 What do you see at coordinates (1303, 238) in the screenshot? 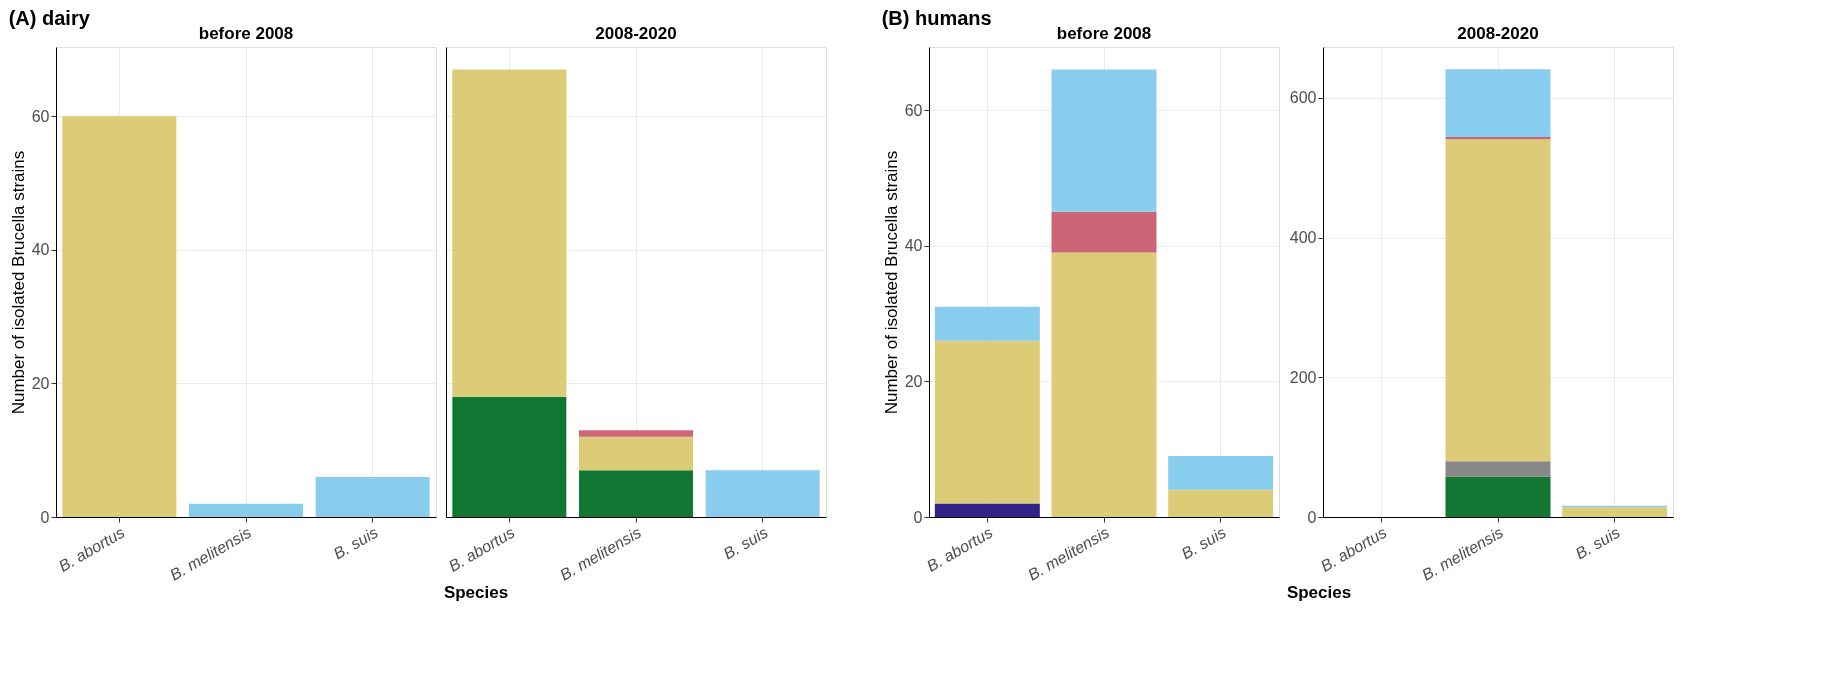
I see `y-tick-label: 400` at bounding box center [1303, 238].